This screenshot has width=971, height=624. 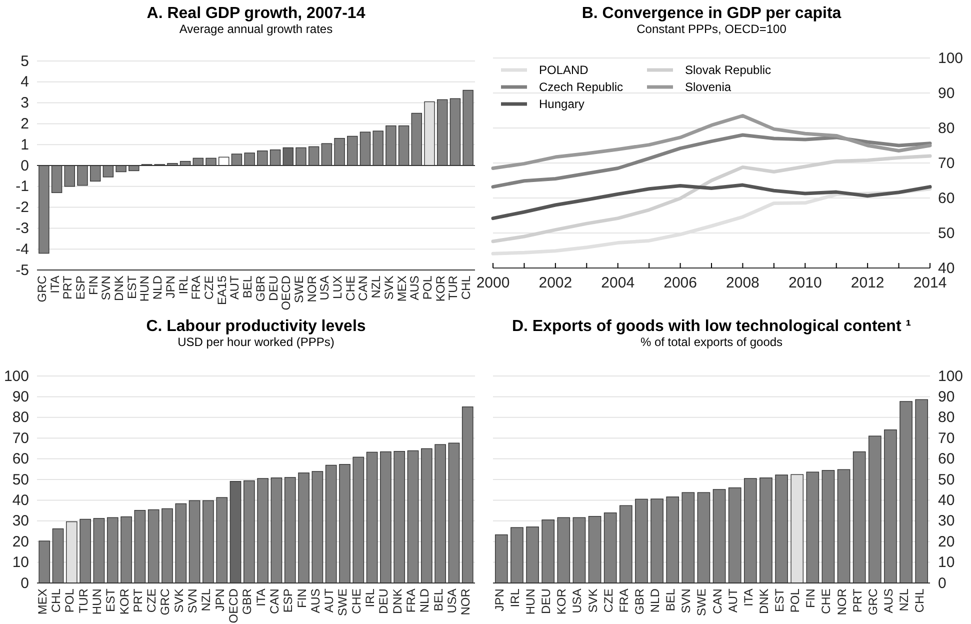 What do you see at coordinates (20, 541) in the screenshot?
I see `y-tick-label: 20` at bounding box center [20, 541].